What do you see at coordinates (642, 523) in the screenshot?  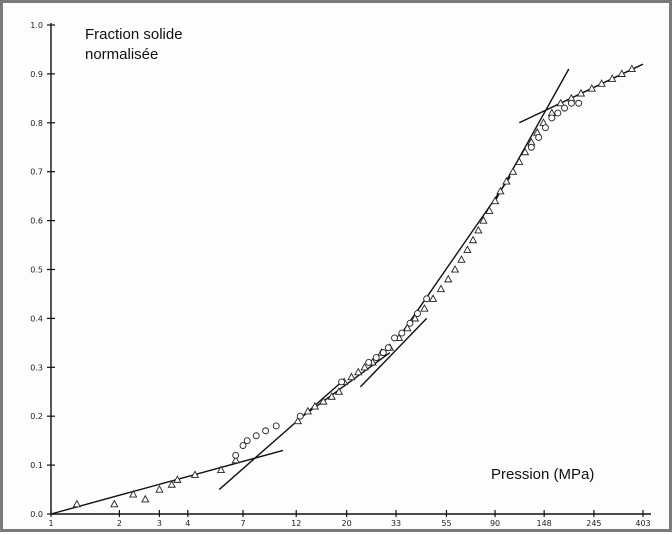 I see `x-tick-label: 403` at bounding box center [642, 523].